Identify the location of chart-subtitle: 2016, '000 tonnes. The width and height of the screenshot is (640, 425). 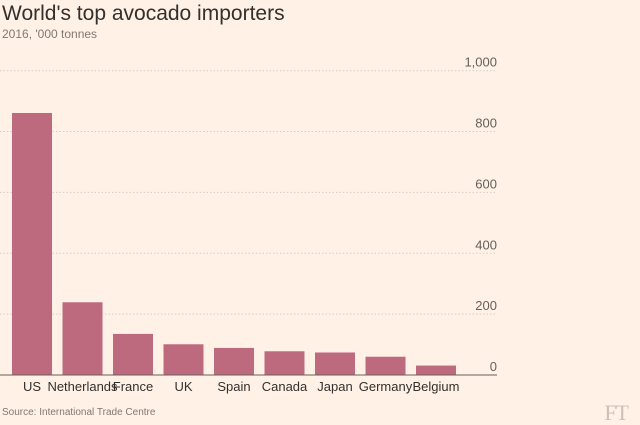
(50, 34).